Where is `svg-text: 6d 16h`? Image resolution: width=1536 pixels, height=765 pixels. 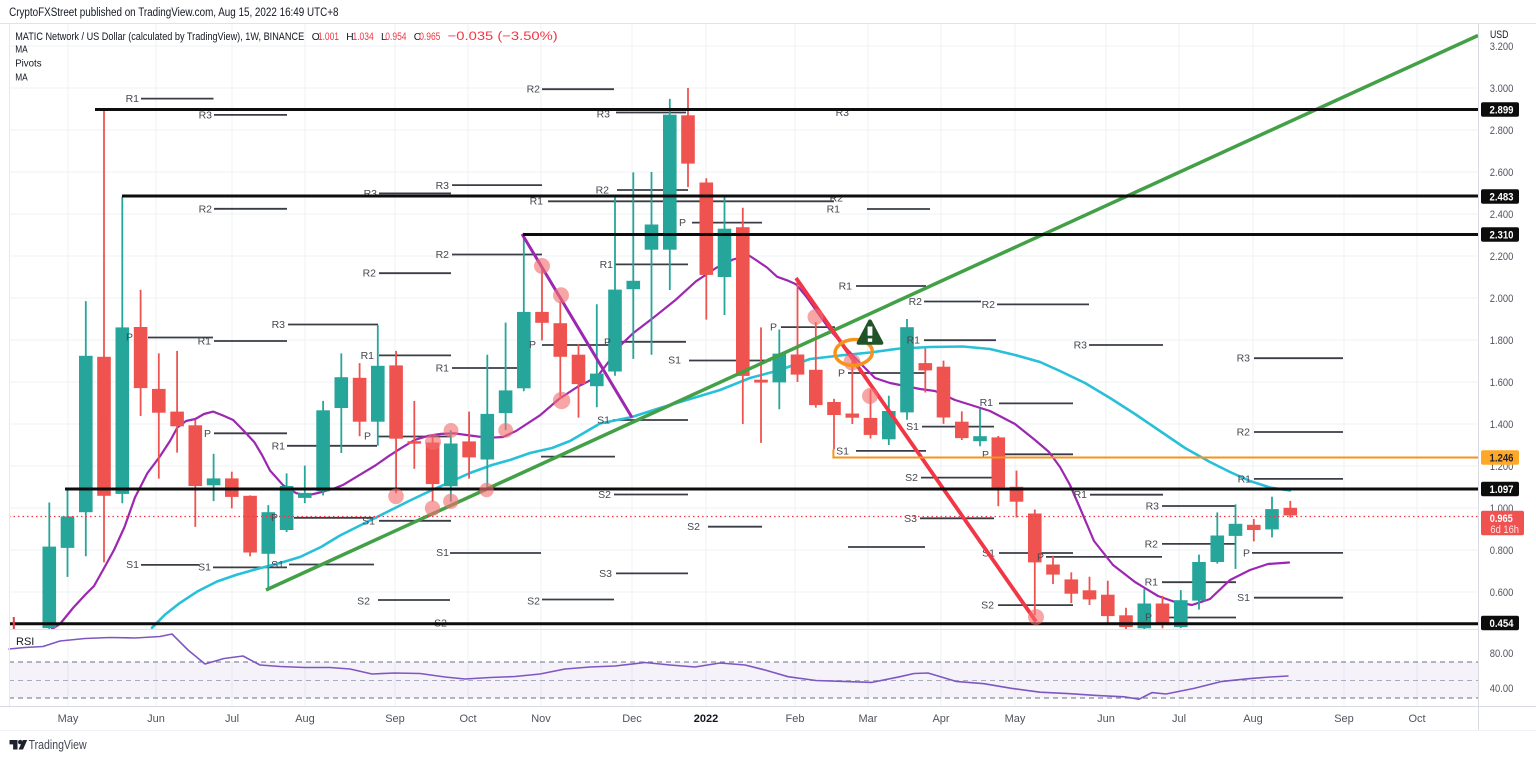
svg-text: 6d 16h is located at coordinates (1504, 530).